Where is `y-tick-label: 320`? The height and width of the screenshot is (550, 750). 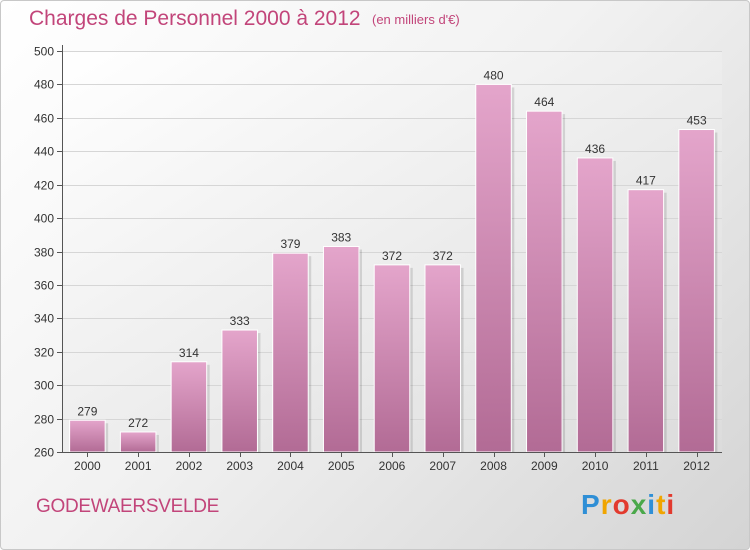 y-tick-label: 320 is located at coordinates (44, 353).